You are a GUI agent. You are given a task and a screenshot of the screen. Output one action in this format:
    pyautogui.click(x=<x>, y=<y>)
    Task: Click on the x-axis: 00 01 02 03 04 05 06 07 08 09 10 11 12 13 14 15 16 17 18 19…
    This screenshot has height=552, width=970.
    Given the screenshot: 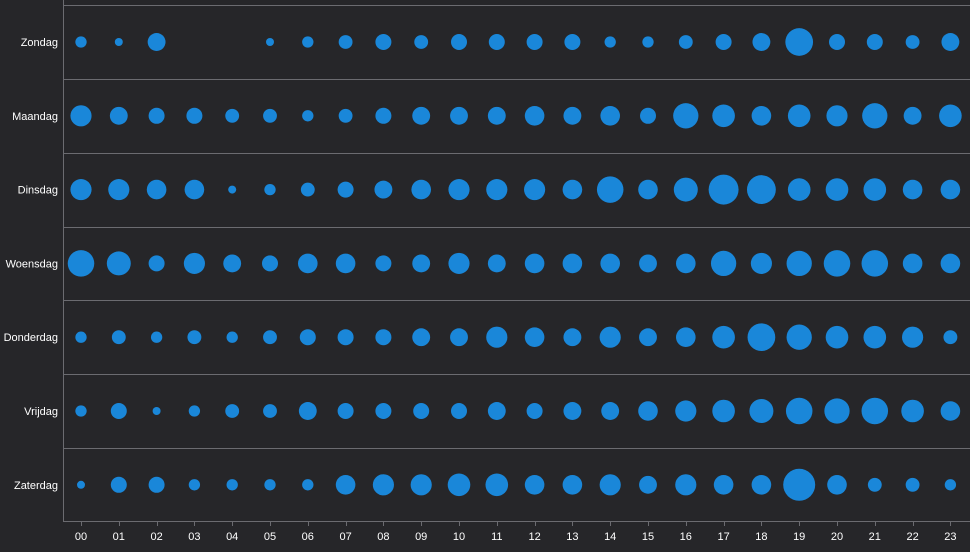 What is the action you would take?
    pyautogui.click(x=516, y=532)
    